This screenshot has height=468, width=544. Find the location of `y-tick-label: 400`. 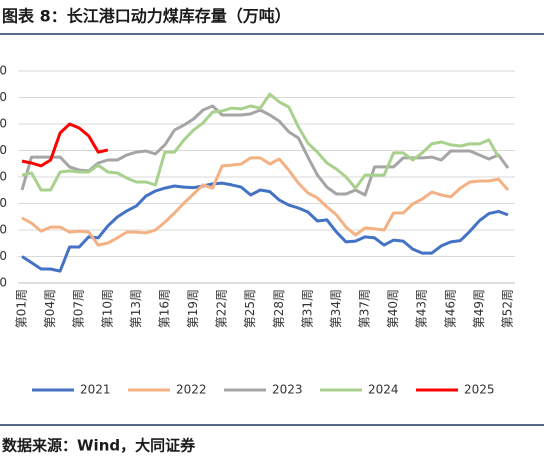

y-tick-label: 400 is located at coordinates (3, 177).